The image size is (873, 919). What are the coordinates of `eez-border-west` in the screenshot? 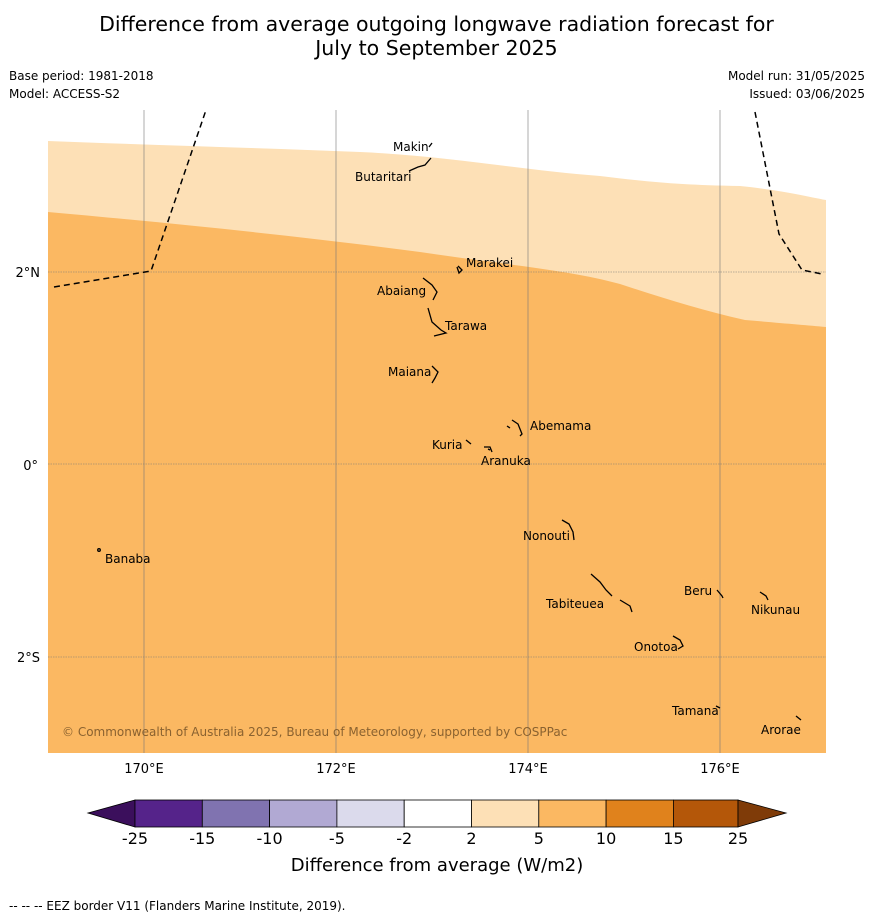 It's located at (130, 199).